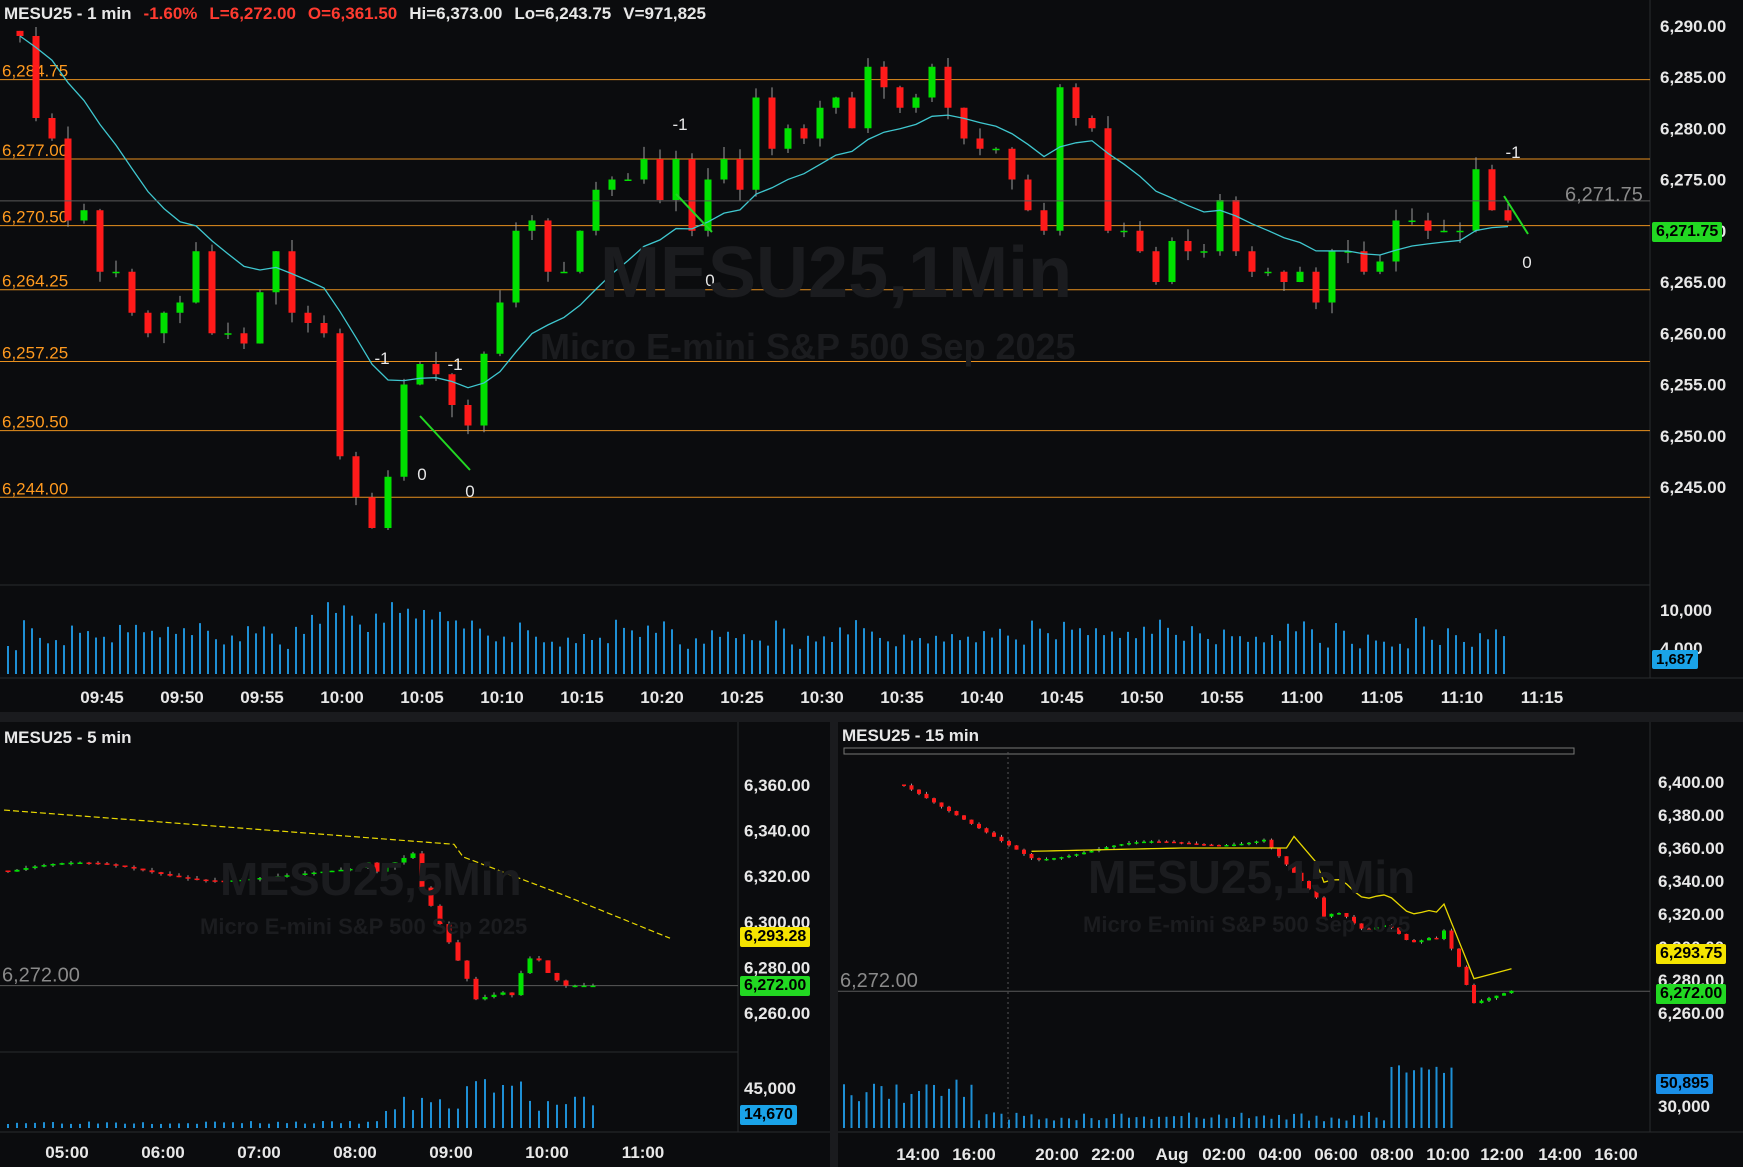 The width and height of the screenshot is (1743, 1167). I want to click on time-axis-tick: 10:40, so click(981, 697).